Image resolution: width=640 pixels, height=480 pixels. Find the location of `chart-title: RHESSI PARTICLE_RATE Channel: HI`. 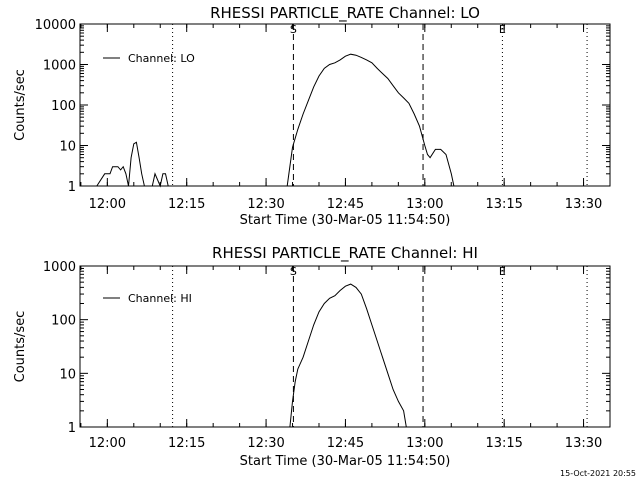

chart-title: RHESSI PARTICLE_RATE Channel: HI is located at coordinates (345, 253).